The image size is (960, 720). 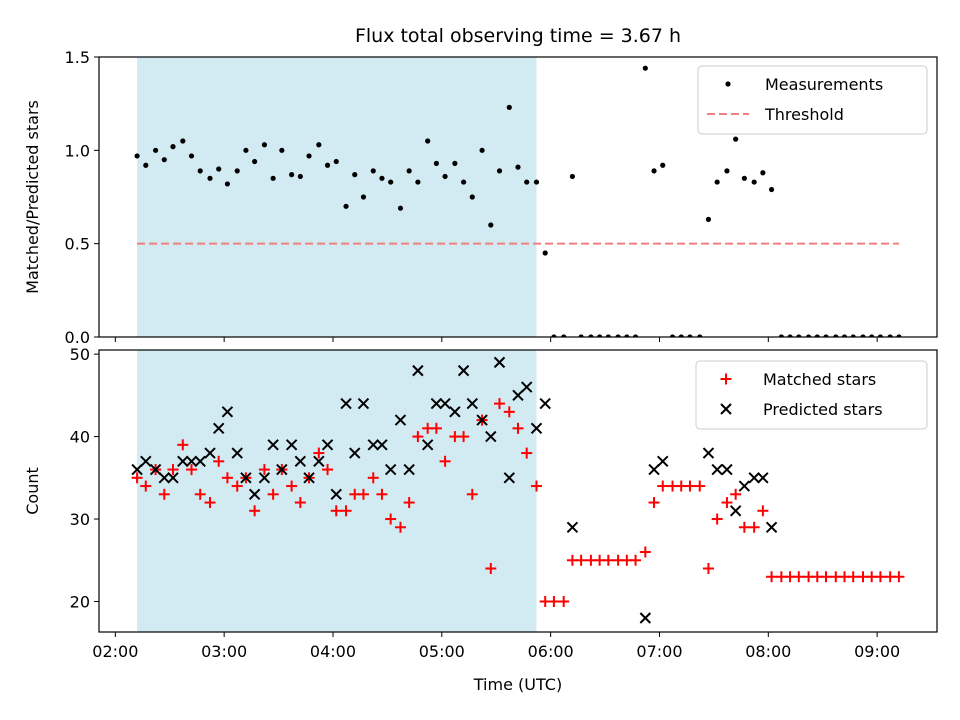 I want to click on y-tick-label: 0.5, so click(x=77, y=244).